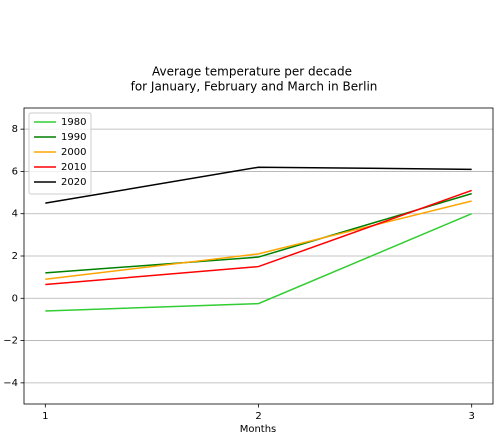  What do you see at coordinates (73, 182) in the screenshot?
I see `legend-label: 2020` at bounding box center [73, 182].